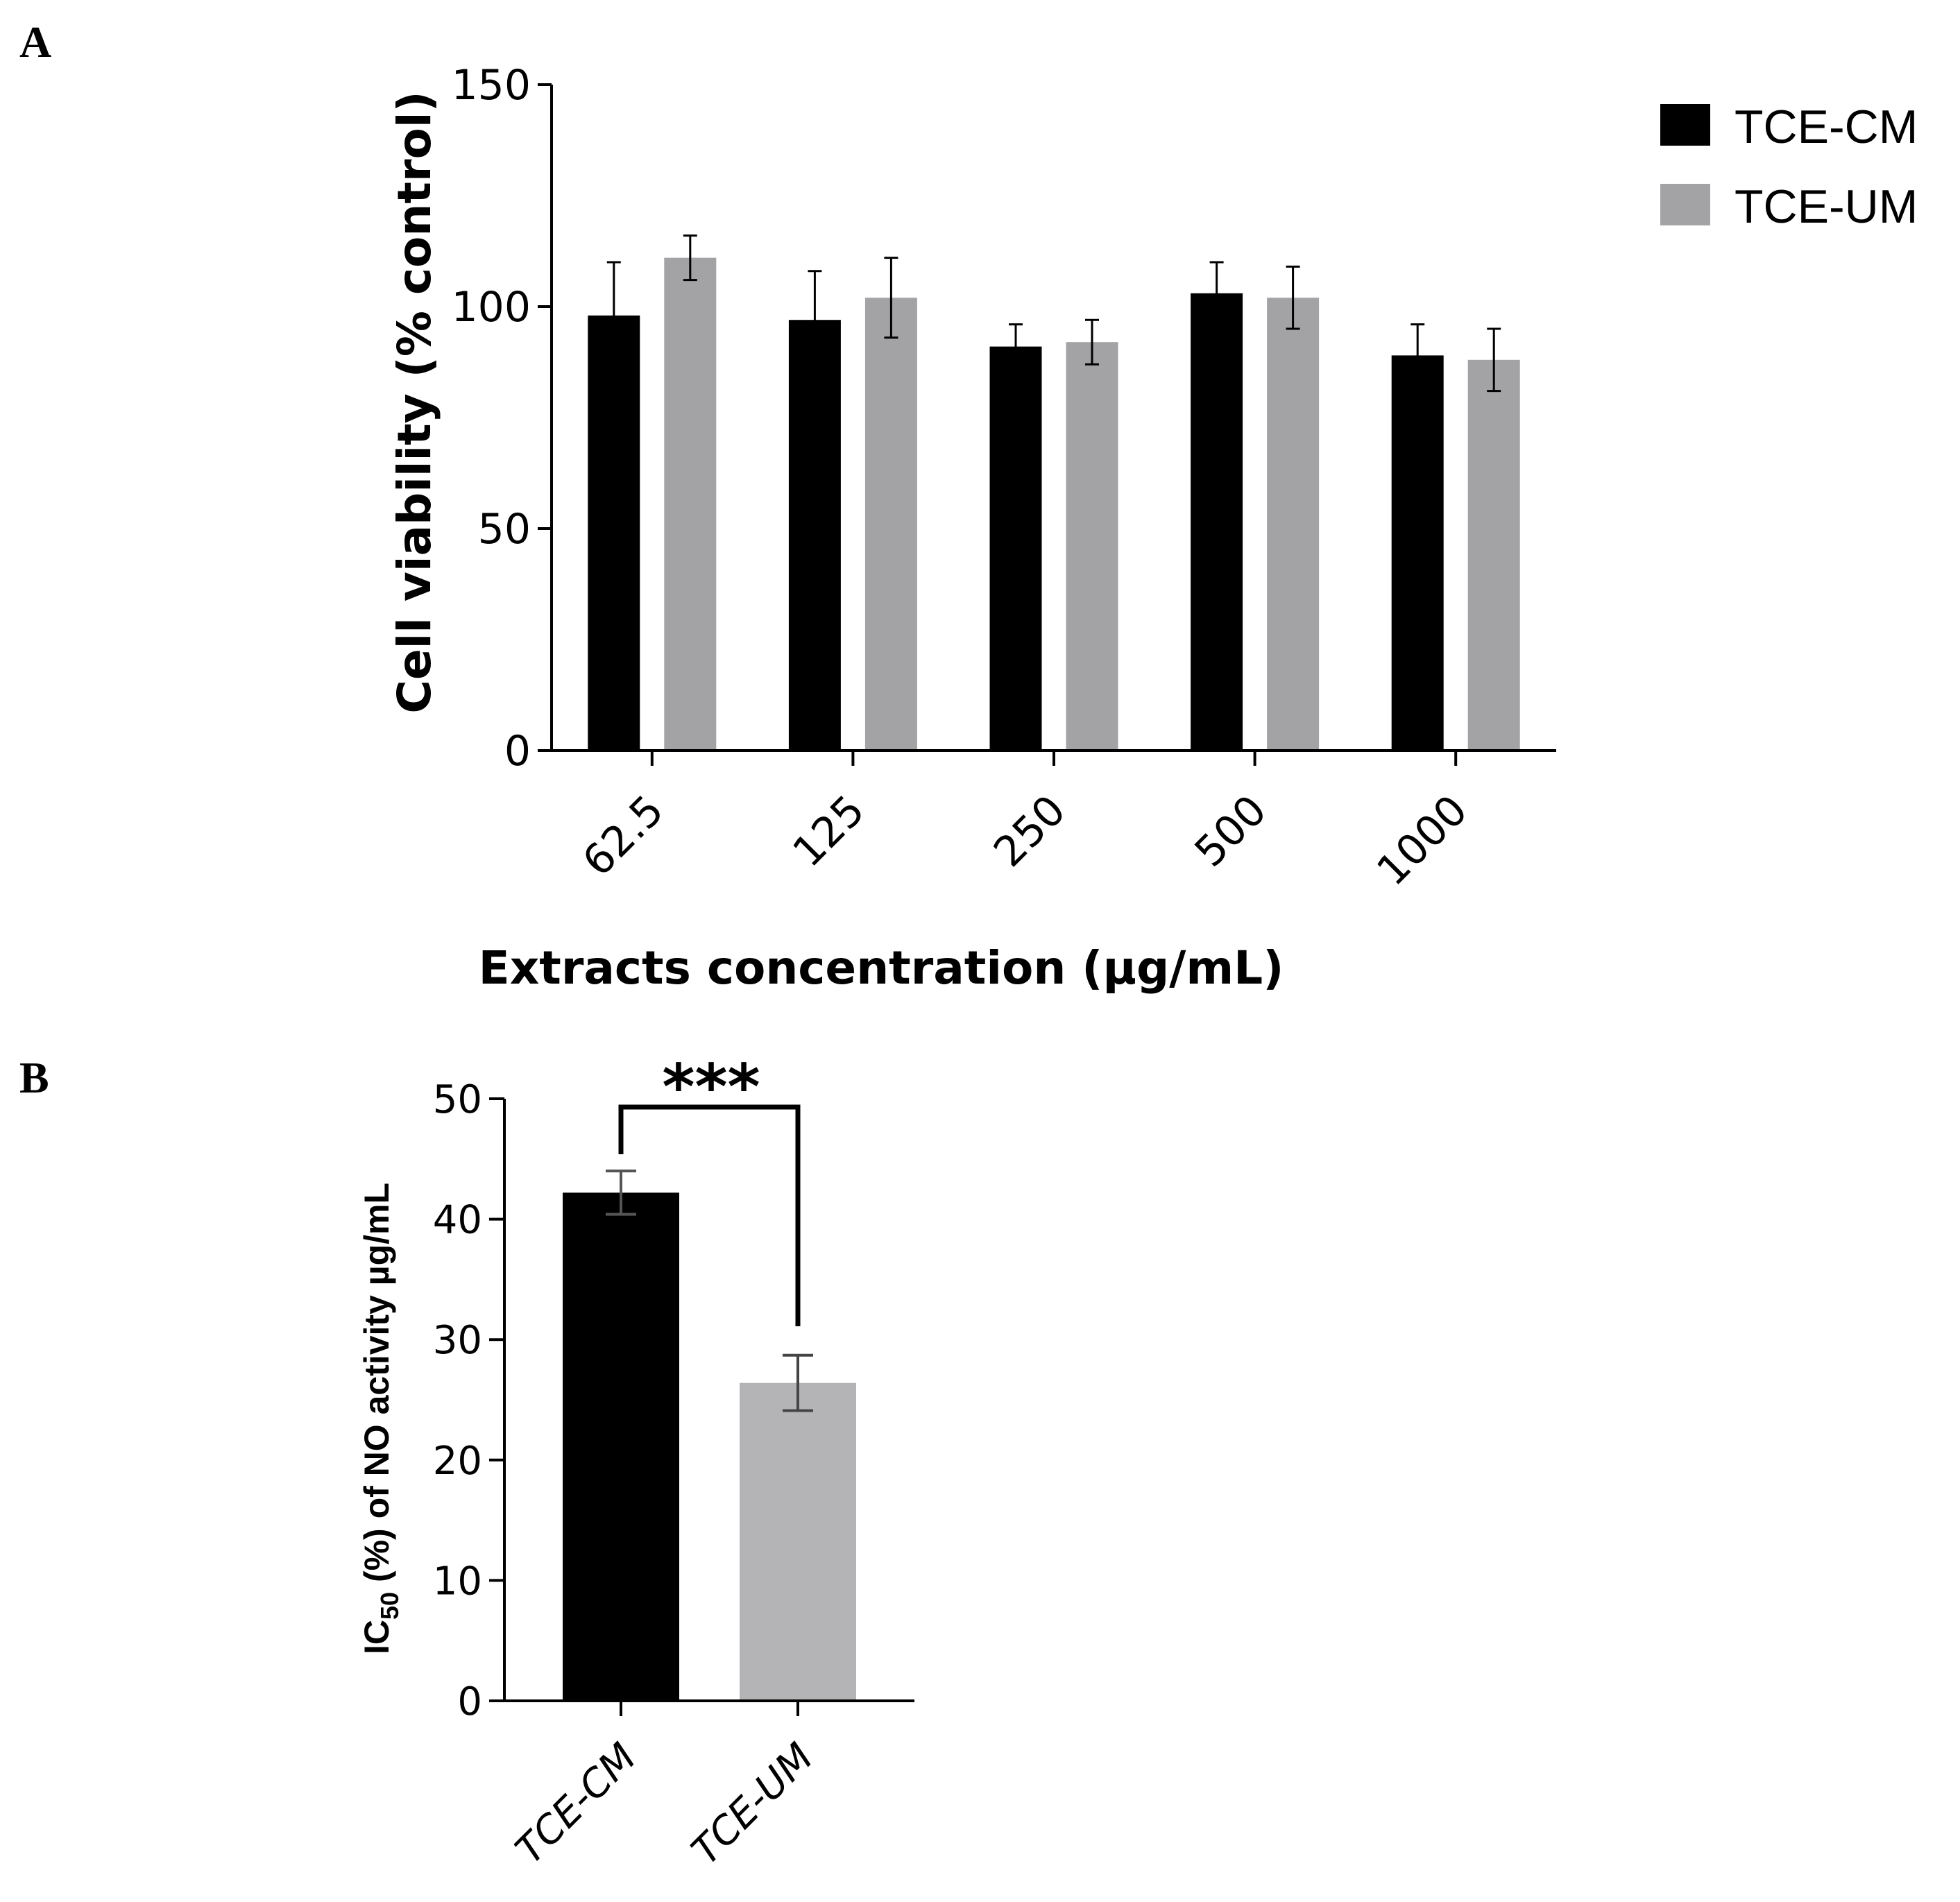 This screenshot has width=1960, height=1902. Describe the element at coordinates (376, 1387) in the screenshot. I see `chart-b-y-axis-title-rest: (%) of NO activity µg/mL` at that location.